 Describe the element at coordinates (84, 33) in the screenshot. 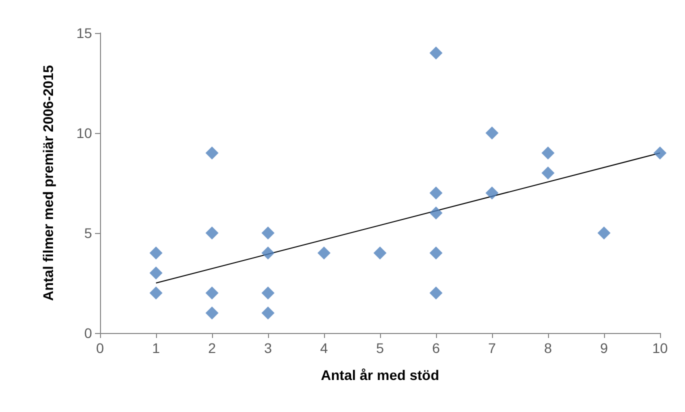

I see `y-tick-label: 15` at that location.